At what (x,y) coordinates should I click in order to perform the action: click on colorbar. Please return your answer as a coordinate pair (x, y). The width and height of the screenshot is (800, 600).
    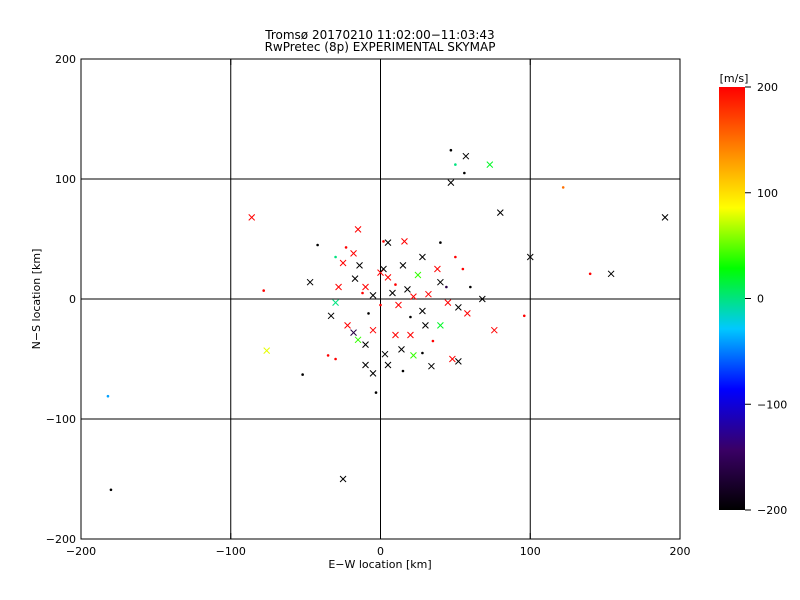
    Looking at the image, I should click on (732, 298).